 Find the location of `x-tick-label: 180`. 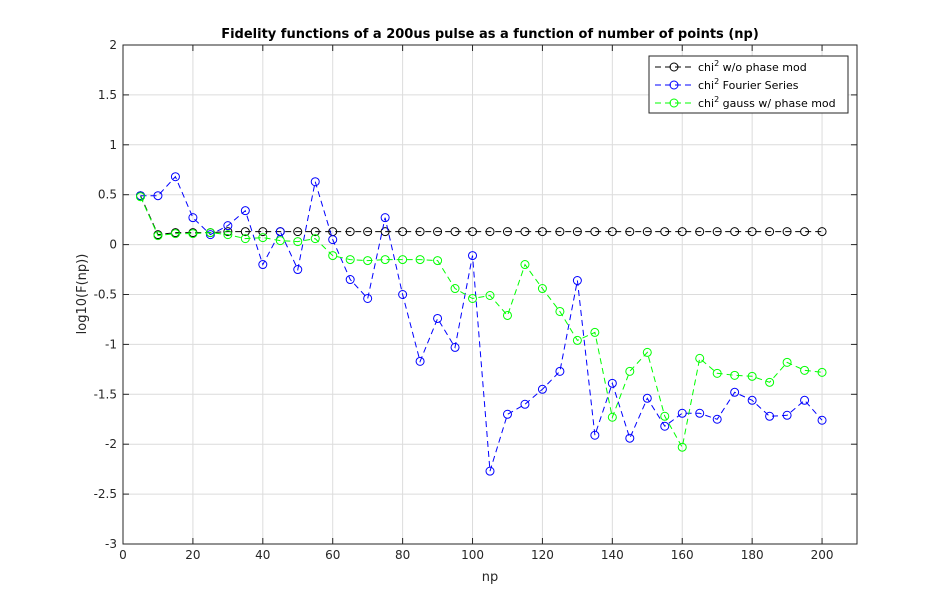

x-tick-label: 180 is located at coordinates (752, 555).